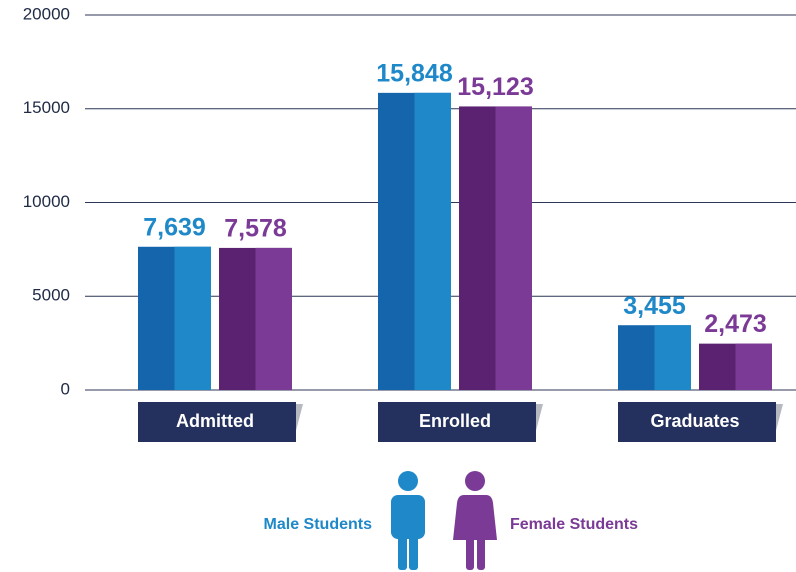 This screenshot has height=572, width=796. What do you see at coordinates (318, 524) in the screenshot?
I see `legend-label: Male Students` at bounding box center [318, 524].